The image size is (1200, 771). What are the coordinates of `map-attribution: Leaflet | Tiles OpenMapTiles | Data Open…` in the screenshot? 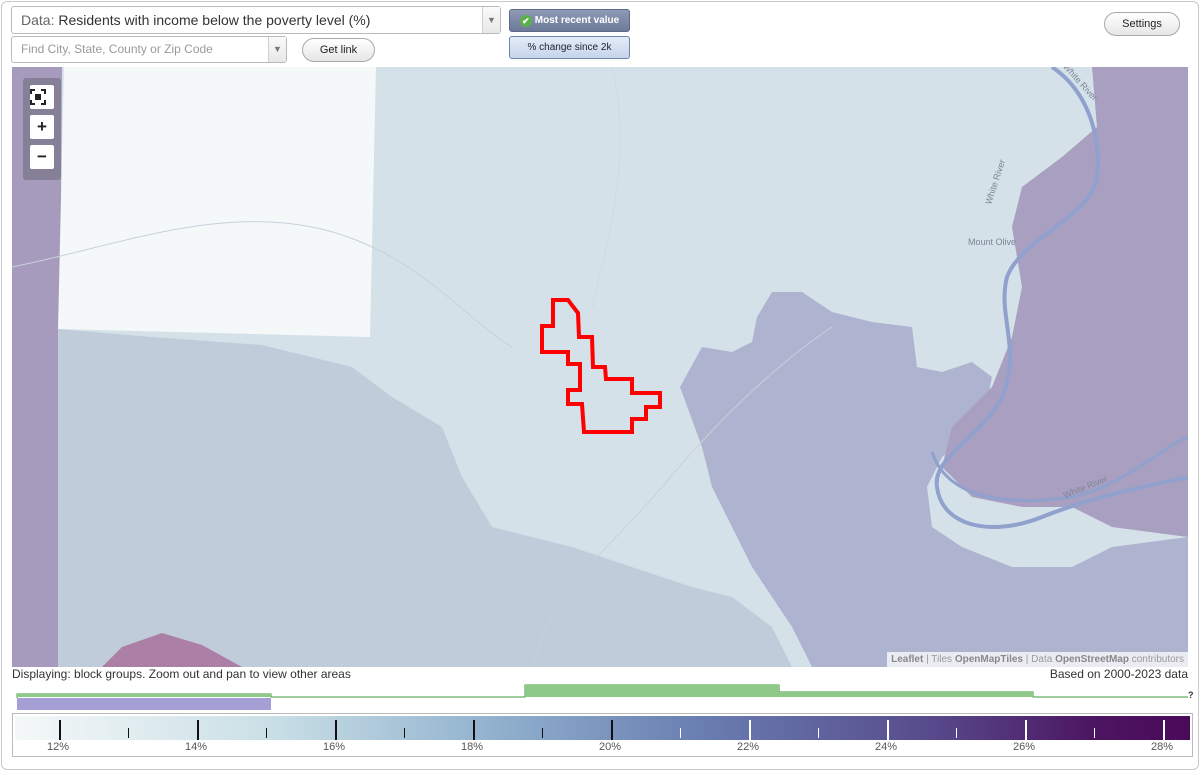 It's located at (1037, 659).